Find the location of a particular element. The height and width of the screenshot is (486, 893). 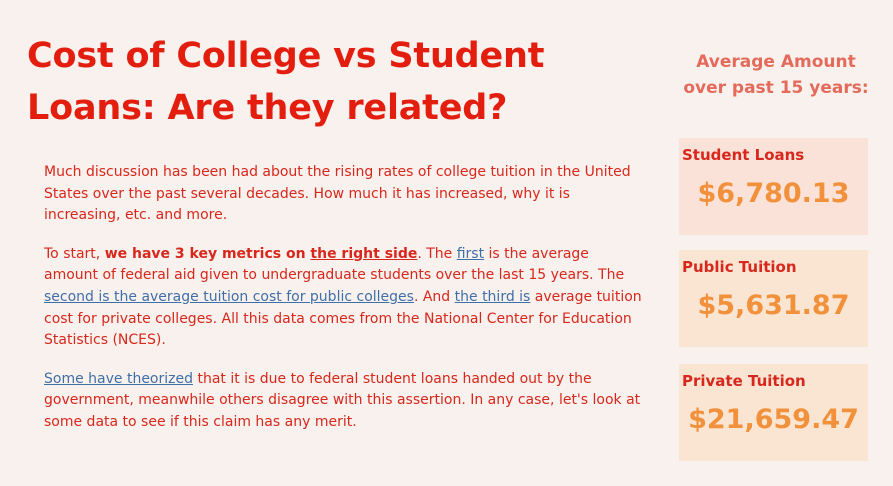

metrics-text-1: To start, is located at coordinates (74, 253).